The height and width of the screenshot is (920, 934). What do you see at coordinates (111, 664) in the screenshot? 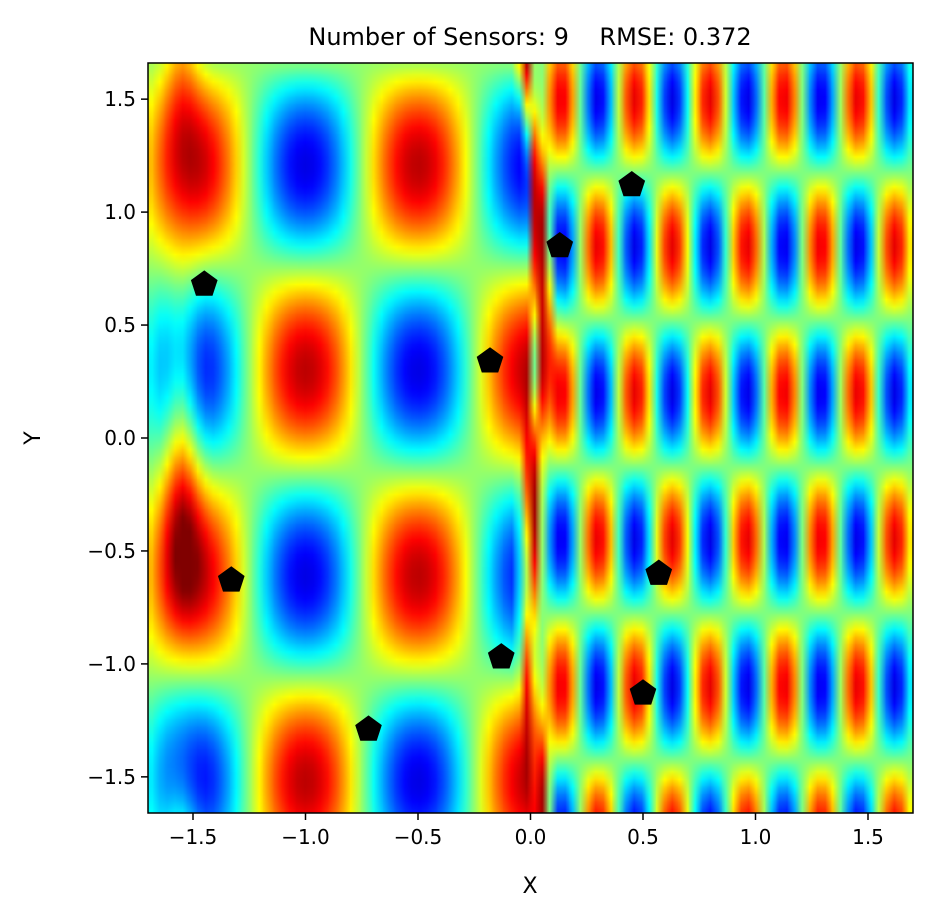
I see `y-tick-label: −1.0` at bounding box center [111, 664].